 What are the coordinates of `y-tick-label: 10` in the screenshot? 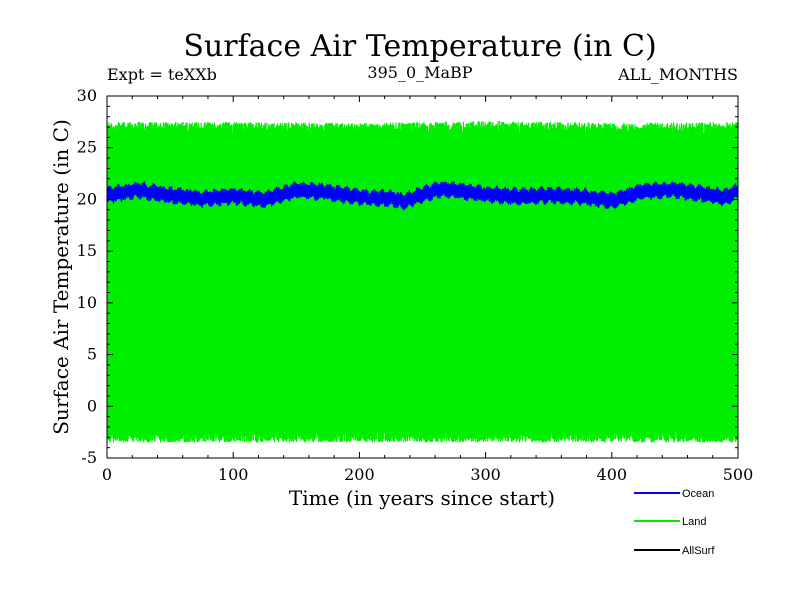 It's located at (87, 302).